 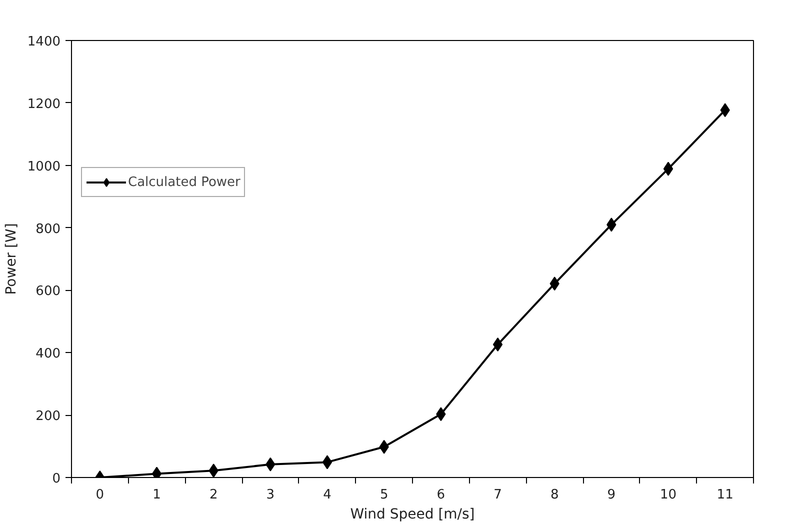 What do you see at coordinates (100, 495) in the screenshot?
I see `x-tick-label: 0` at bounding box center [100, 495].